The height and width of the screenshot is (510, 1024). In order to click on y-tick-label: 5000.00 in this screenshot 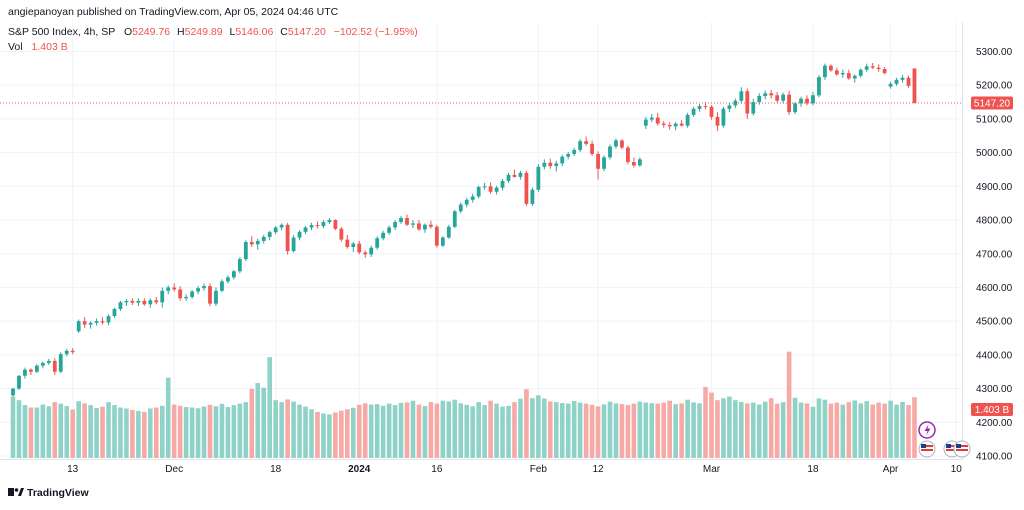, I will do `click(994, 153)`.